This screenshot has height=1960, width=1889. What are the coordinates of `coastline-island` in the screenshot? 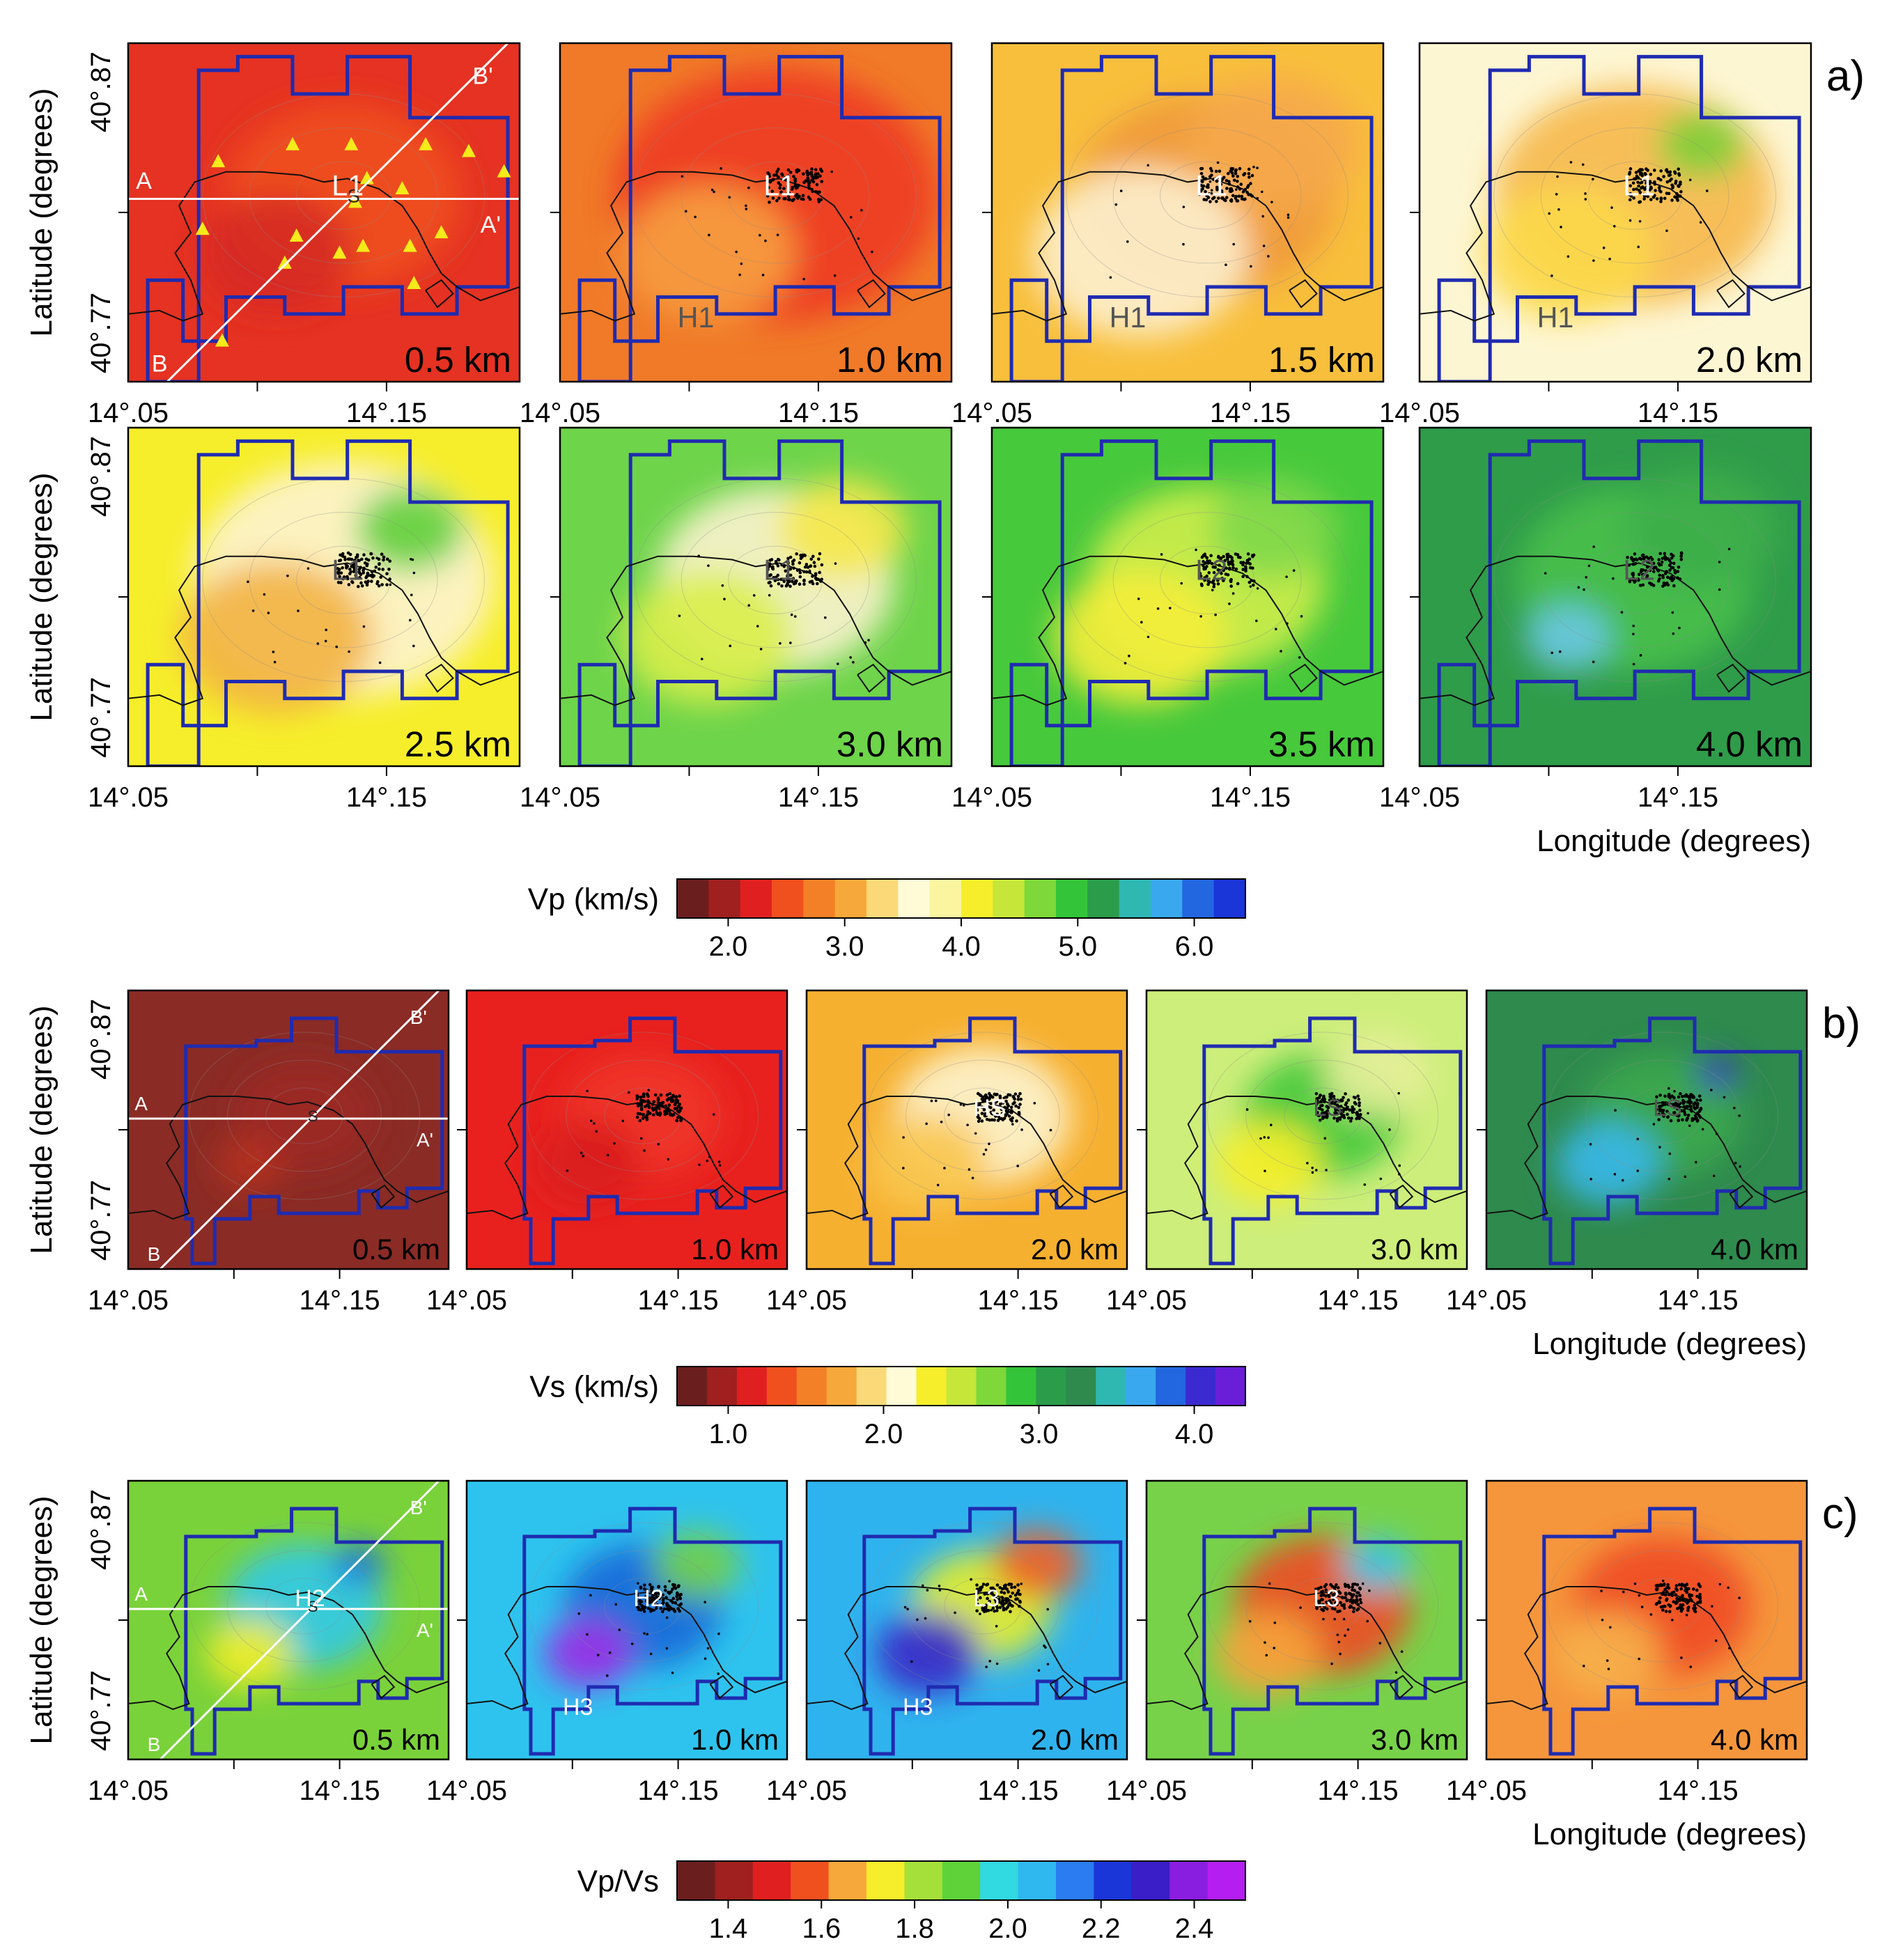 It's located at (1741, 1687).